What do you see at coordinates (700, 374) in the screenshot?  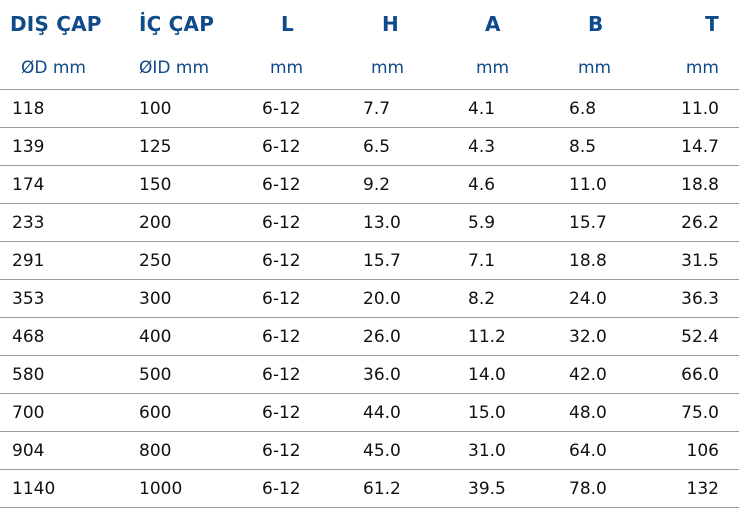 I see `cell-t: 66.0` at bounding box center [700, 374].